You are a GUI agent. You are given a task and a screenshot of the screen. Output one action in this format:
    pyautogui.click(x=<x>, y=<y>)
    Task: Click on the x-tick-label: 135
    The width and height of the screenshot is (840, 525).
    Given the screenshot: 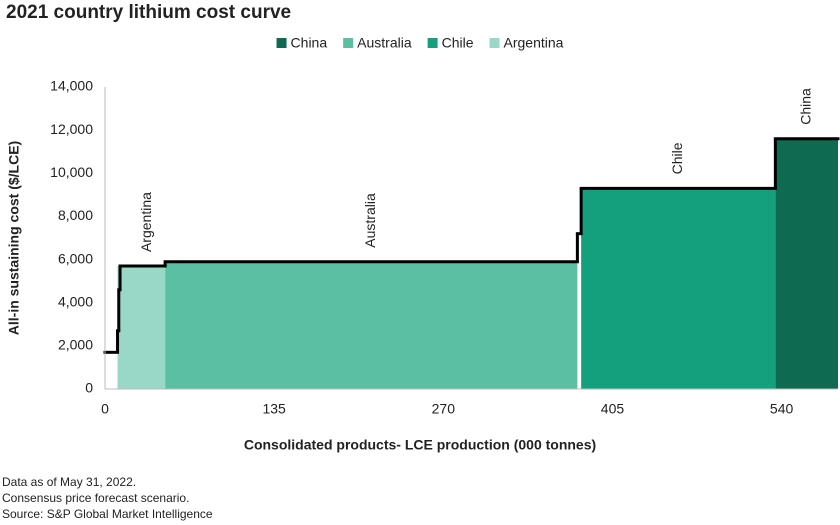 What is the action you would take?
    pyautogui.click(x=274, y=409)
    